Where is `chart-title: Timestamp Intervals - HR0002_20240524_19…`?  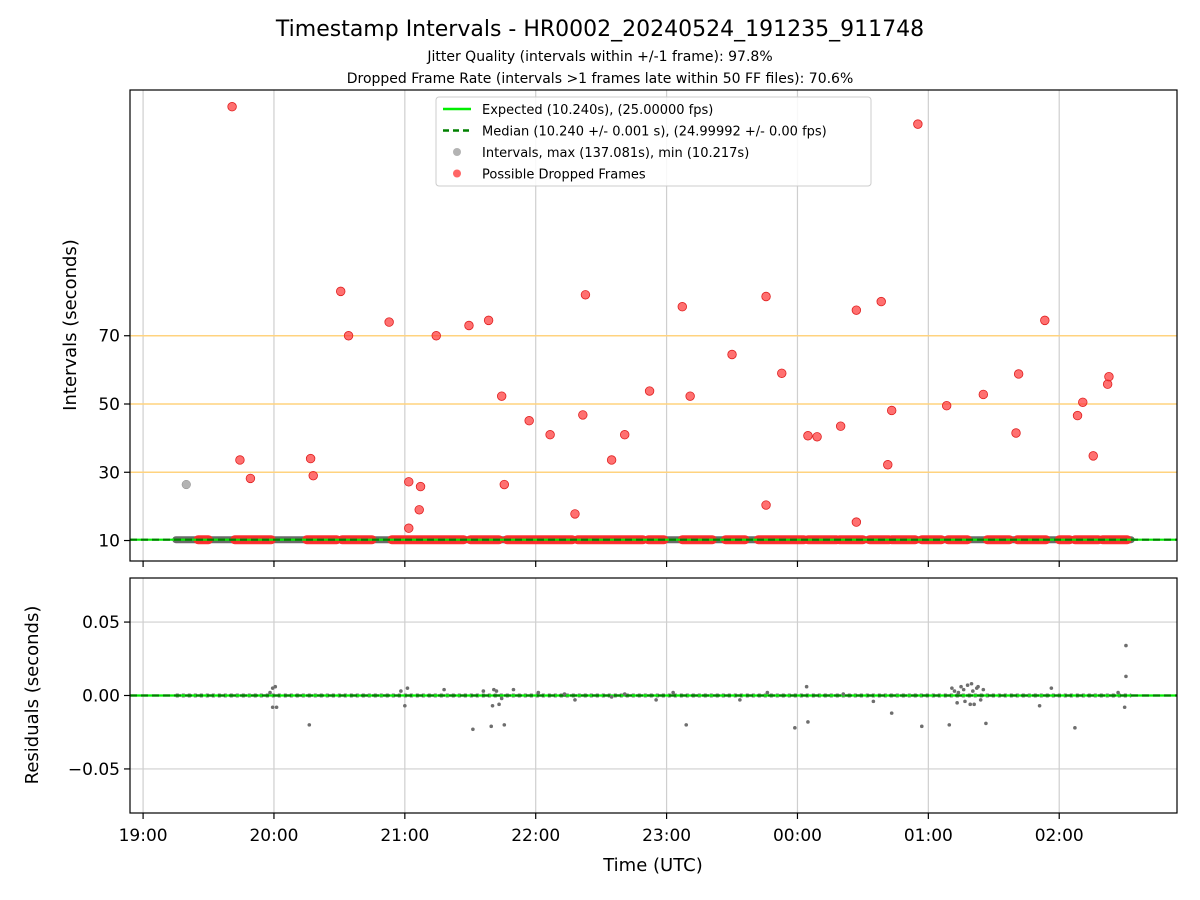
chart-title: Timestamp Intervals - HR0002_20240524_19… is located at coordinates (599, 29).